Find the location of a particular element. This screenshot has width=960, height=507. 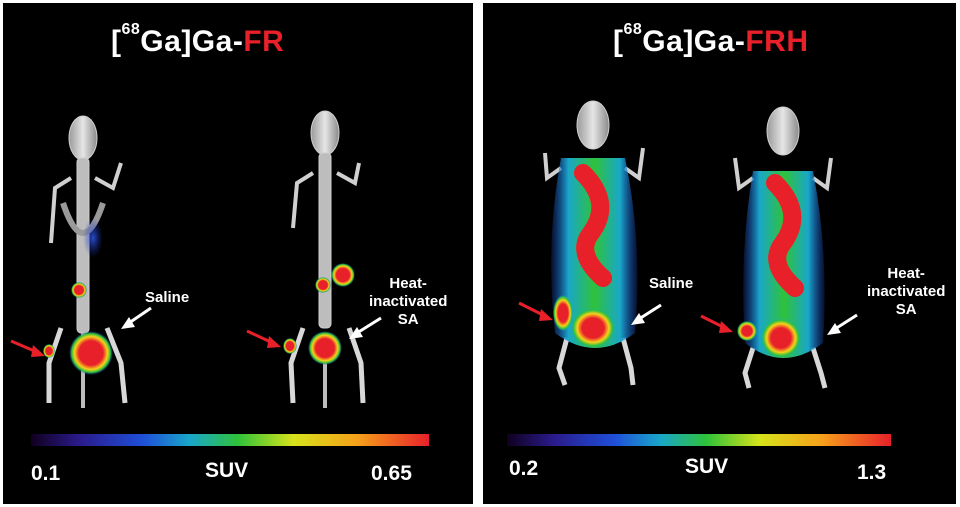

mouse-3-organ-uptake is located at coordinates (593, 225).